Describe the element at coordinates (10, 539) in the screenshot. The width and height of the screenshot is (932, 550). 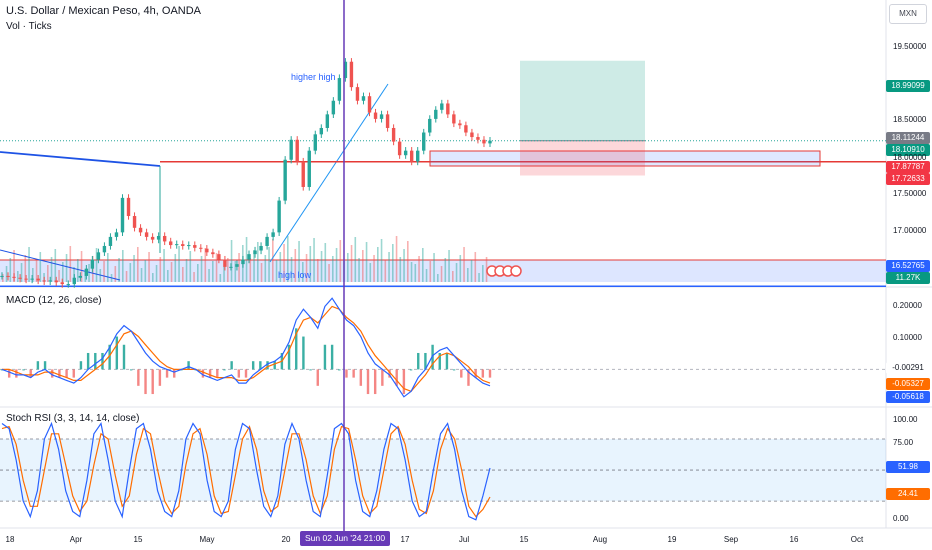
I see `time-axis-tick: 18` at that location.